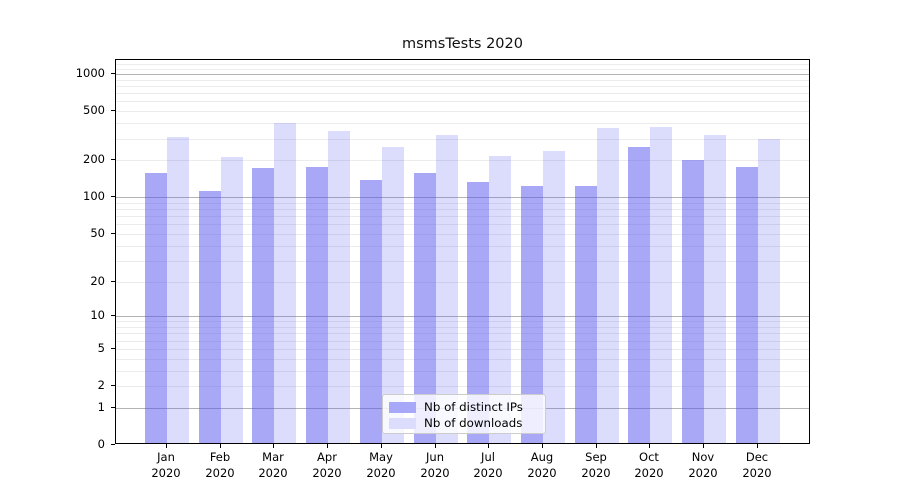 The image size is (900, 500). Describe the element at coordinates (542, 465) in the screenshot. I see `x-tick-label-aug: Aug 2020` at that location.